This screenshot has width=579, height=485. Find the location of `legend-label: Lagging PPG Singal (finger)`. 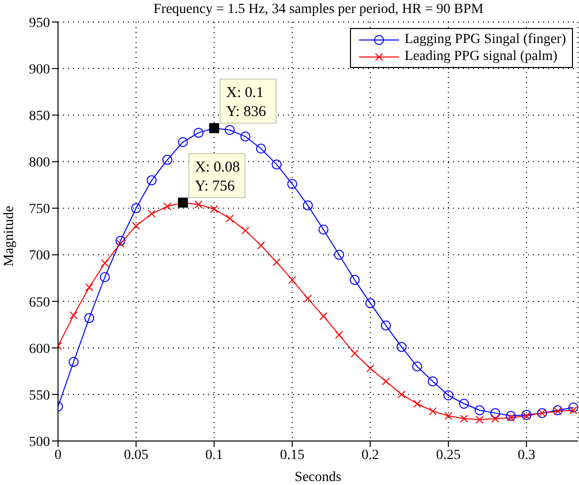

legend-label: Lagging PPG Singal (finger) is located at coordinates (485, 39).